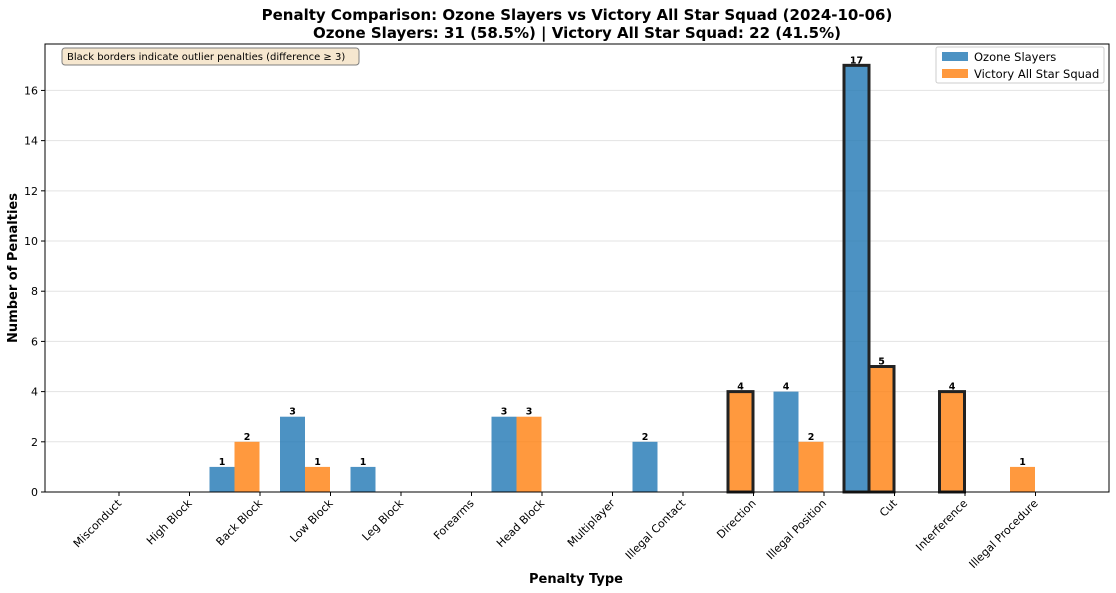 The width and height of the screenshot is (1116, 593). Describe the element at coordinates (955, 56) in the screenshot. I see `legend-swatch-ozone-slayers` at that location.